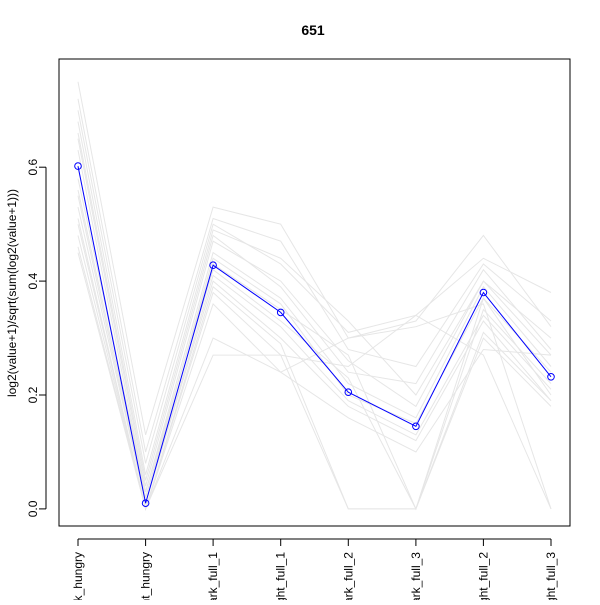  What do you see at coordinates (145, 503) in the screenshot?
I see `highlight-point-light_hungry` at bounding box center [145, 503].